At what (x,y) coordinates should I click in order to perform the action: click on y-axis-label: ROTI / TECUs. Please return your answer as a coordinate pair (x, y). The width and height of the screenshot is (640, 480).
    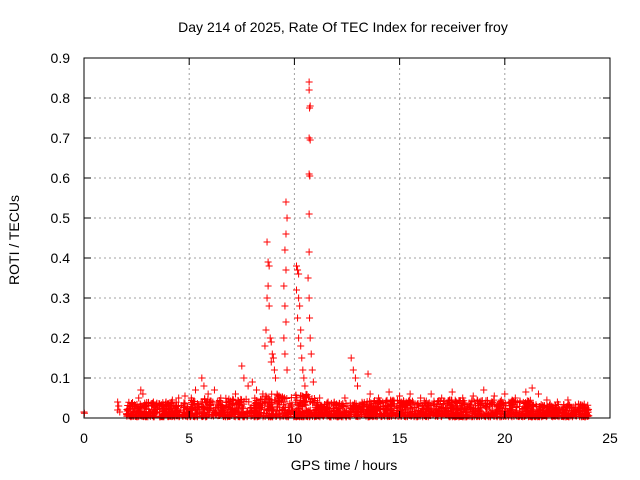
    Looking at the image, I should click on (14, 240).